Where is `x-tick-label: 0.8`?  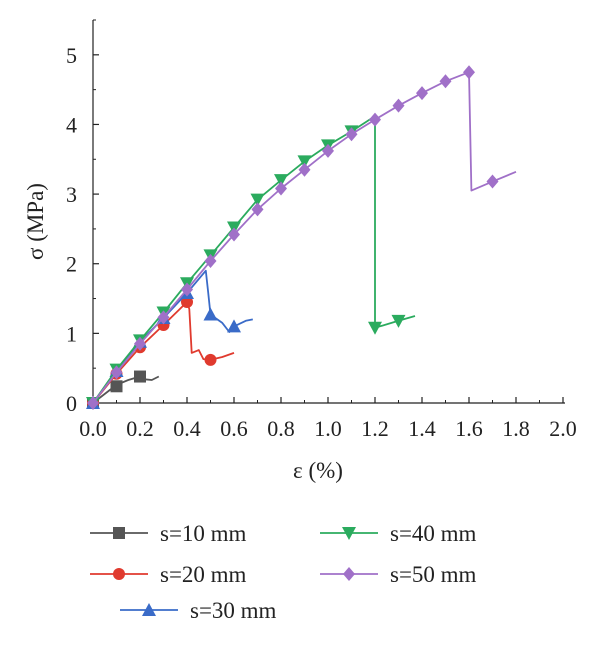 x-tick-label: 0.8 is located at coordinates (281, 428).